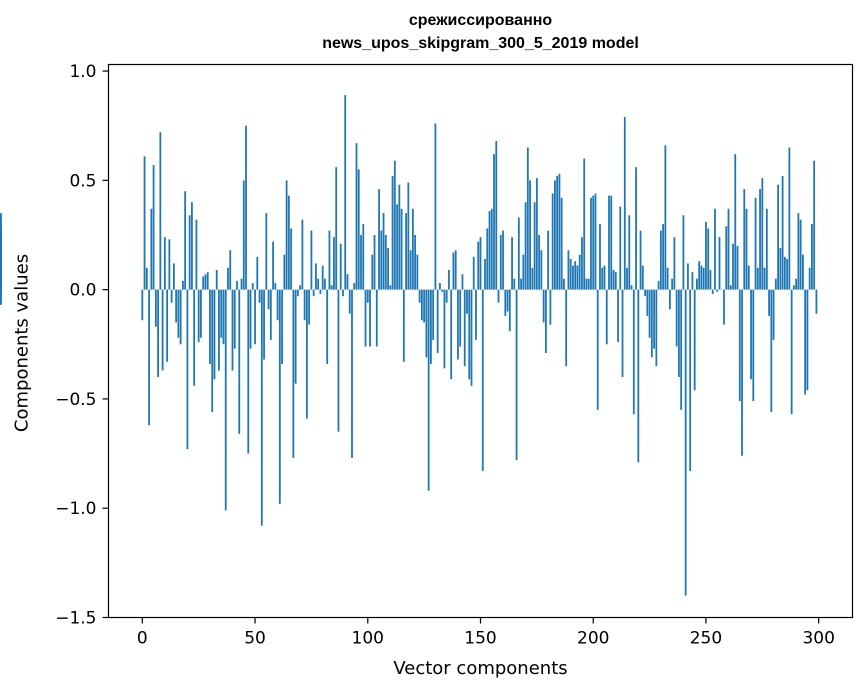 Image resolution: width=867 pixels, height=696 pixels. Describe the element at coordinates (480, 668) in the screenshot. I see `x-axis-label: Vector components` at that location.